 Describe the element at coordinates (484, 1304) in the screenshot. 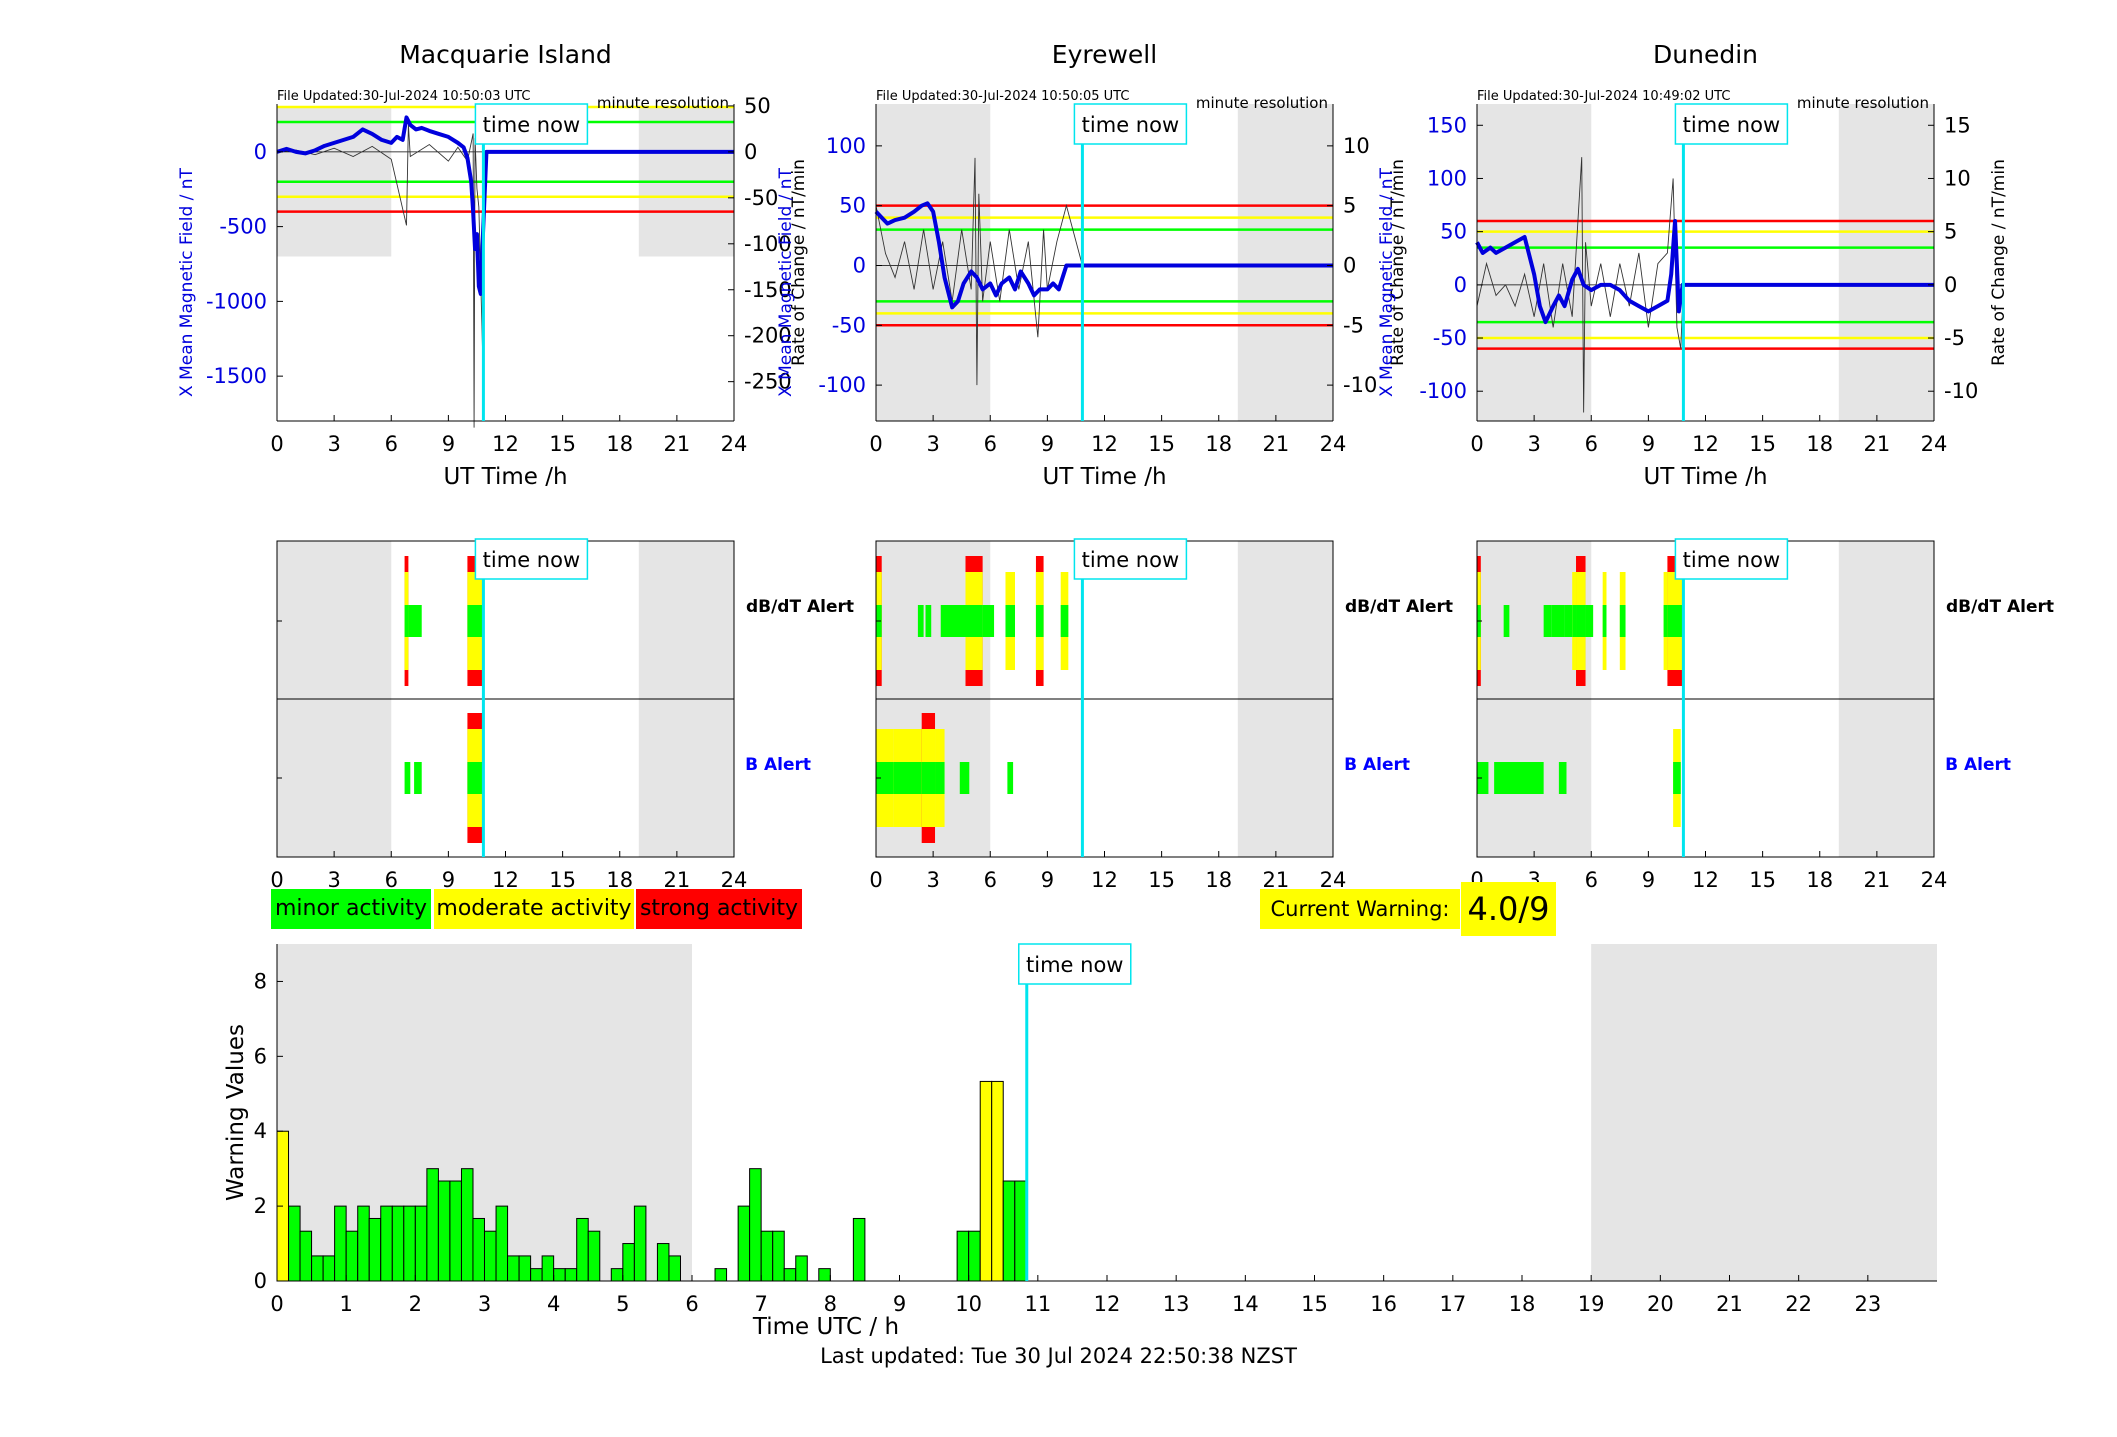

I see `x-tick-label: 3` at that location.